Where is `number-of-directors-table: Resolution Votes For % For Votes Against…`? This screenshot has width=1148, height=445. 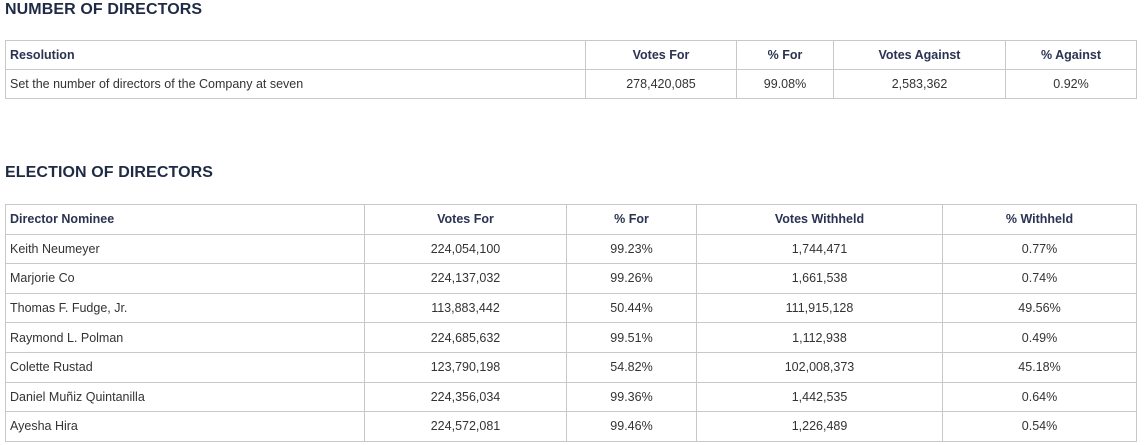 number-of-directors-table: Resolution Votes For % For Votes Against… is located at coordinates (571, 69).